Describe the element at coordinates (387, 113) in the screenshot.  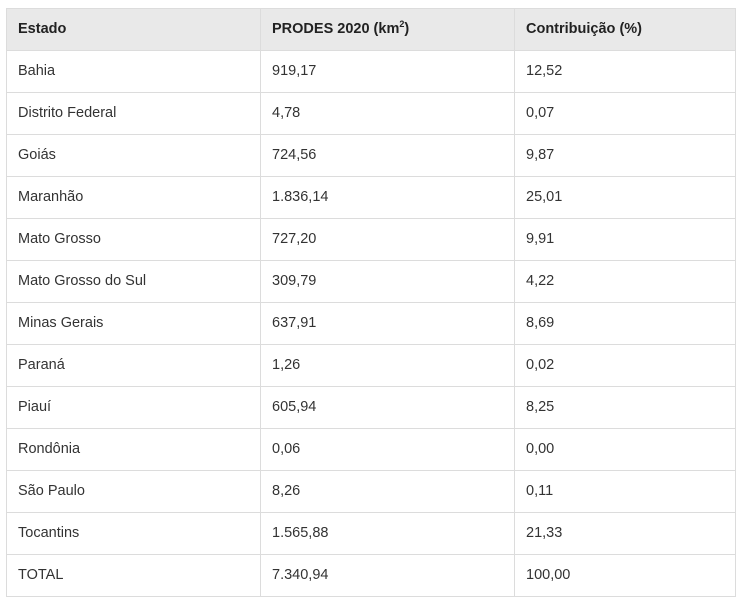
I see `cell-prodes: 4,78` at that location.